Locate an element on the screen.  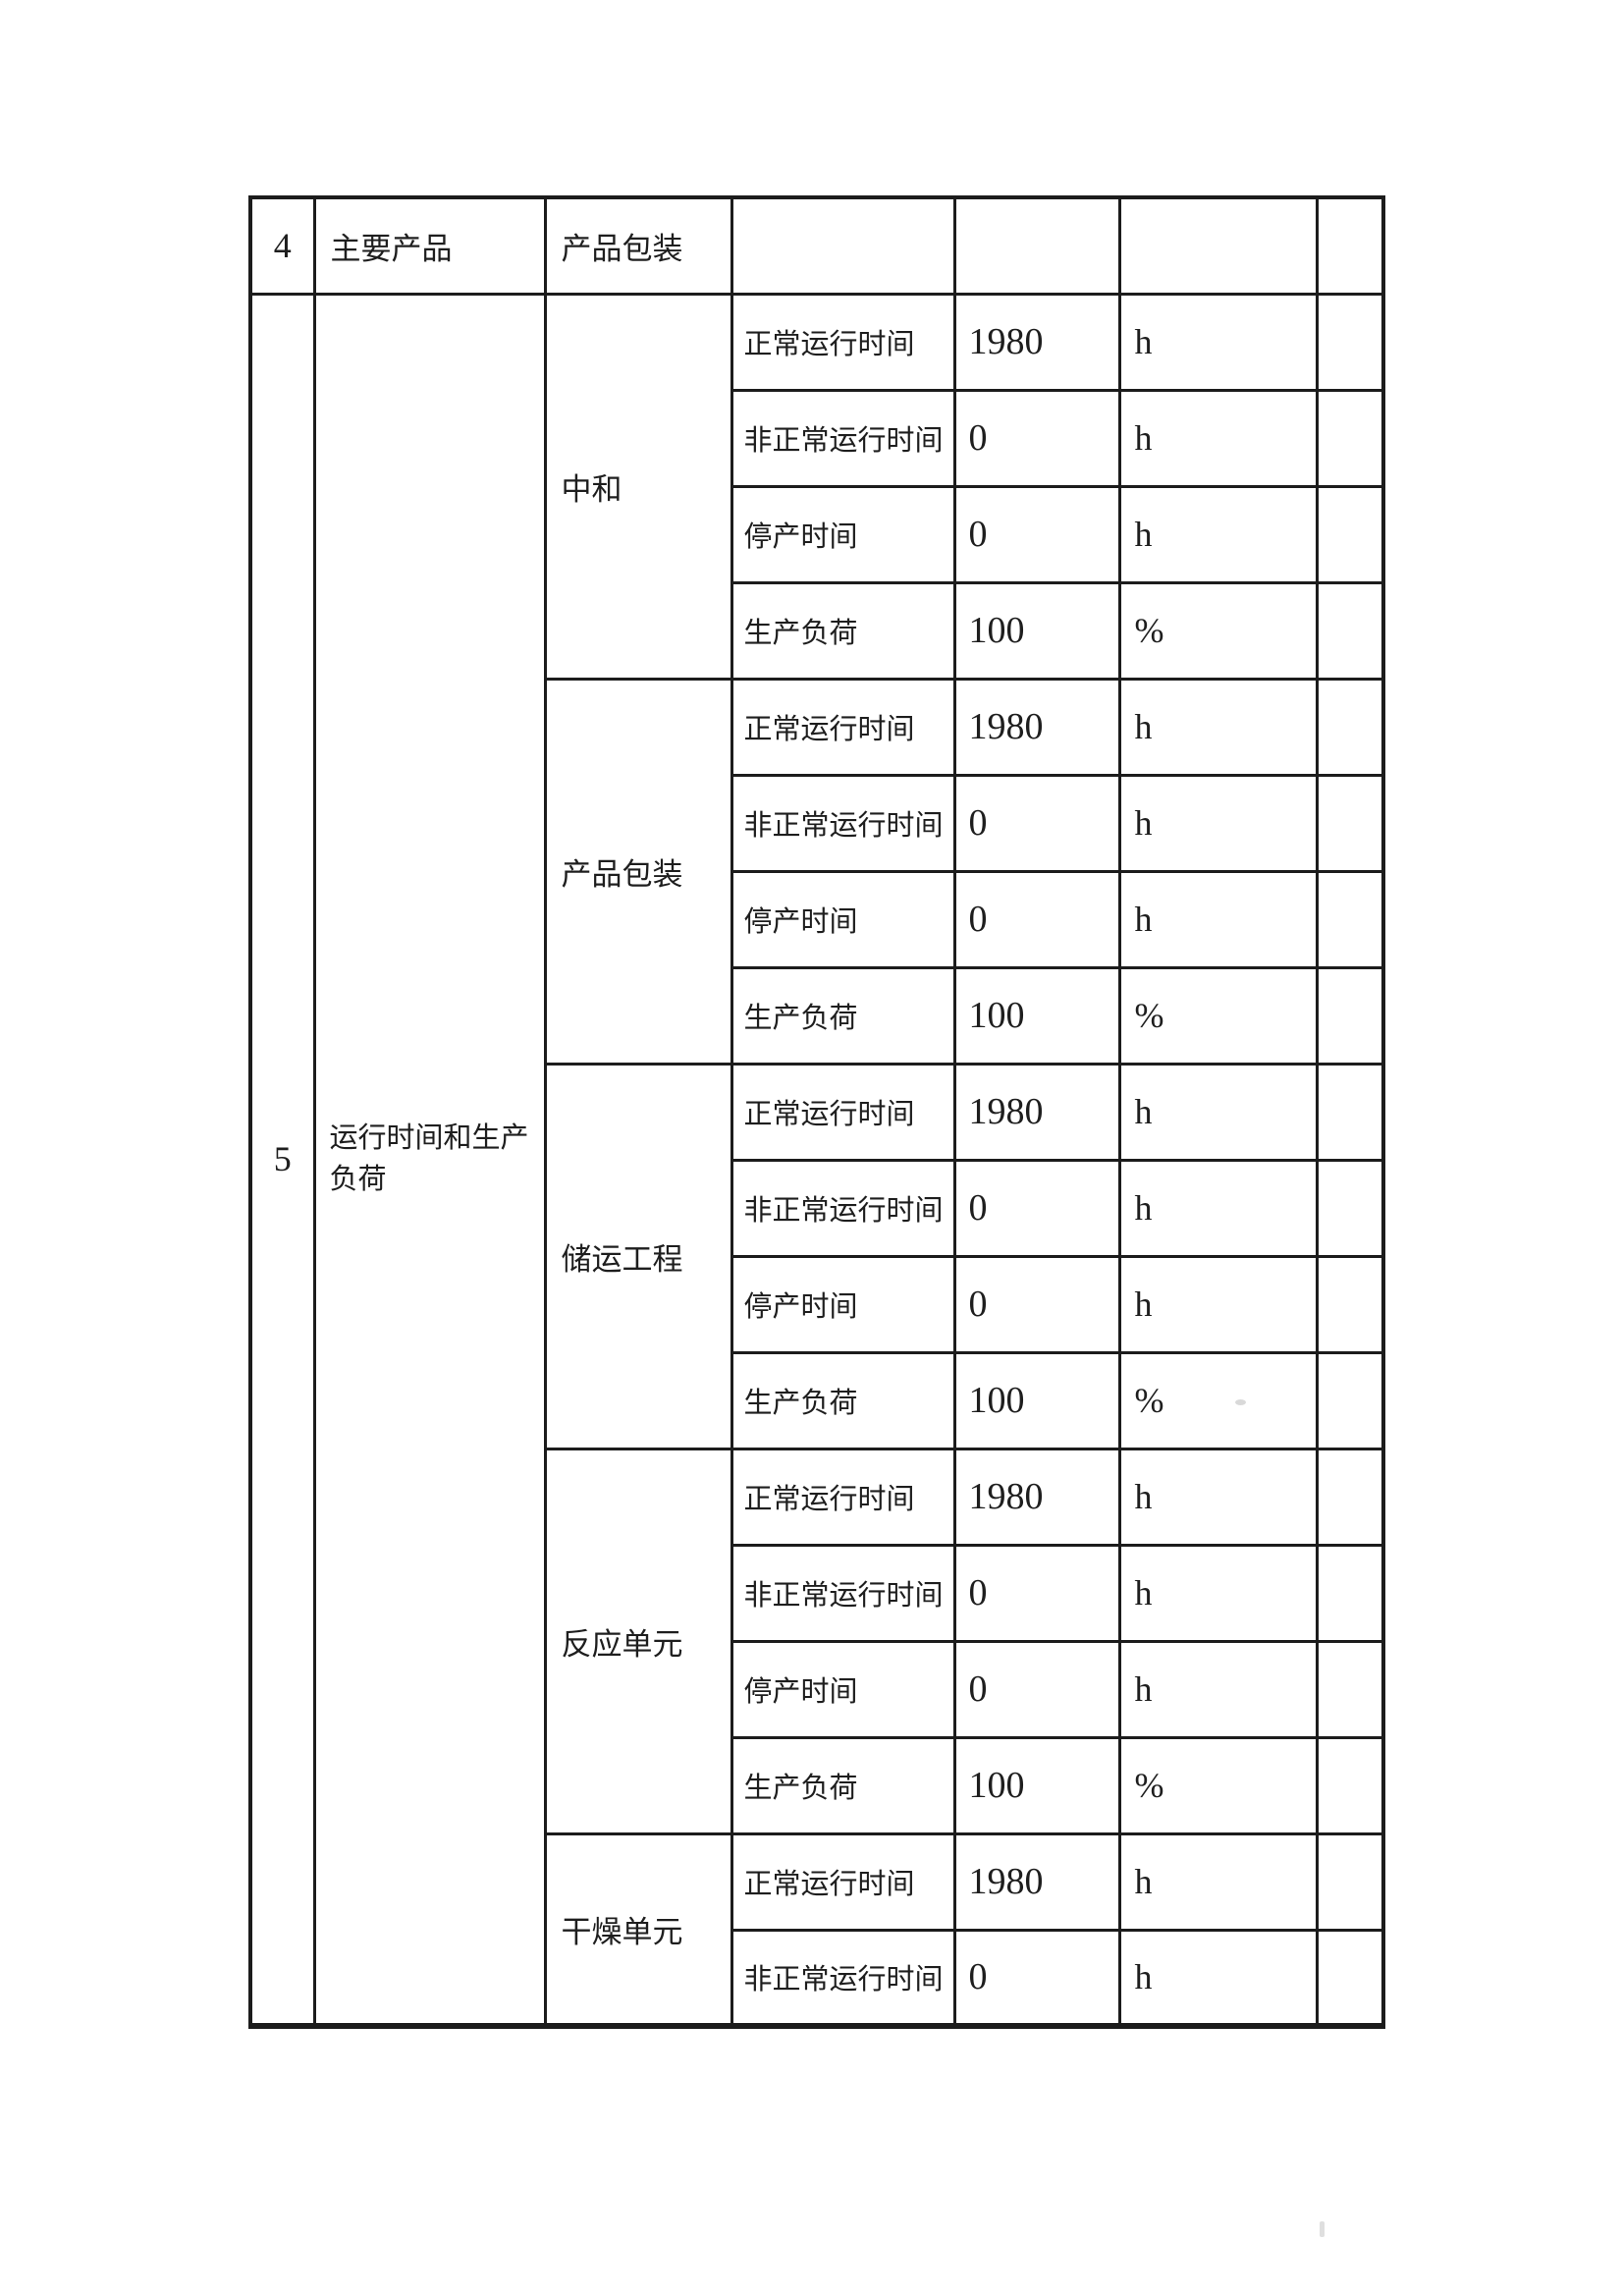
process-unit-cell: 储运工程 is located at coordinates (638, 1256).